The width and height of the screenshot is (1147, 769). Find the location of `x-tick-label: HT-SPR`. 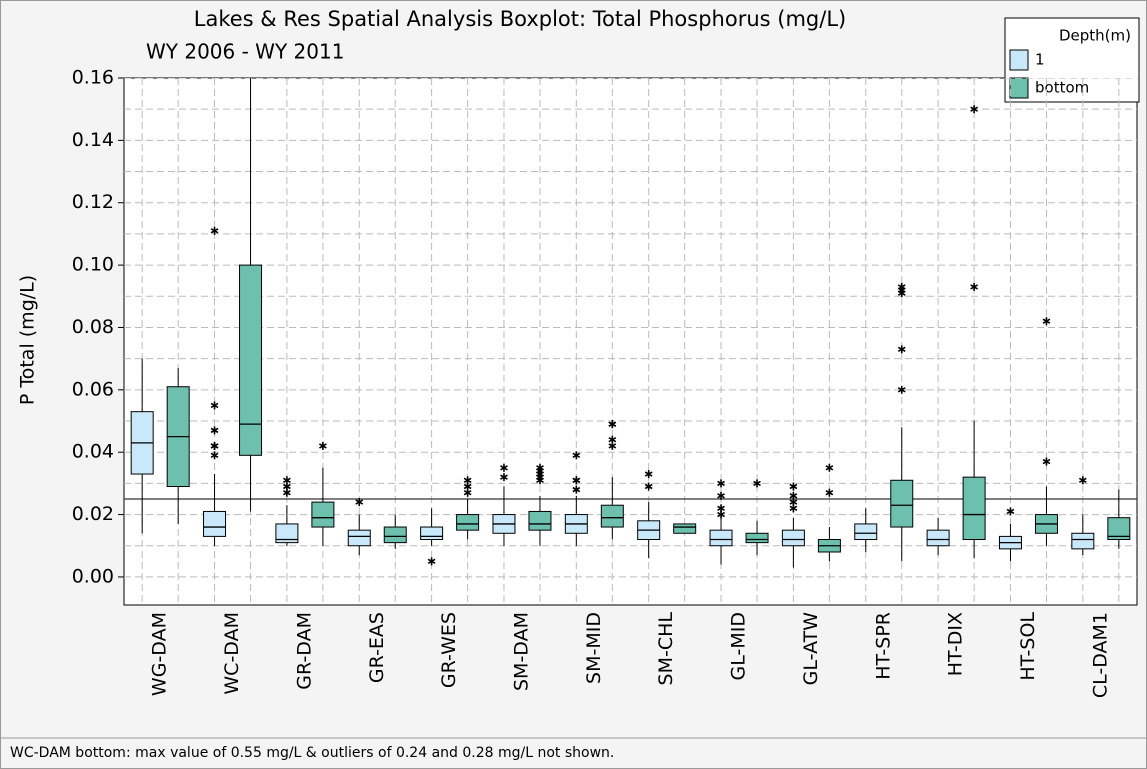

x-tick-label: HT-SPR is located at coordinates (883, 646).